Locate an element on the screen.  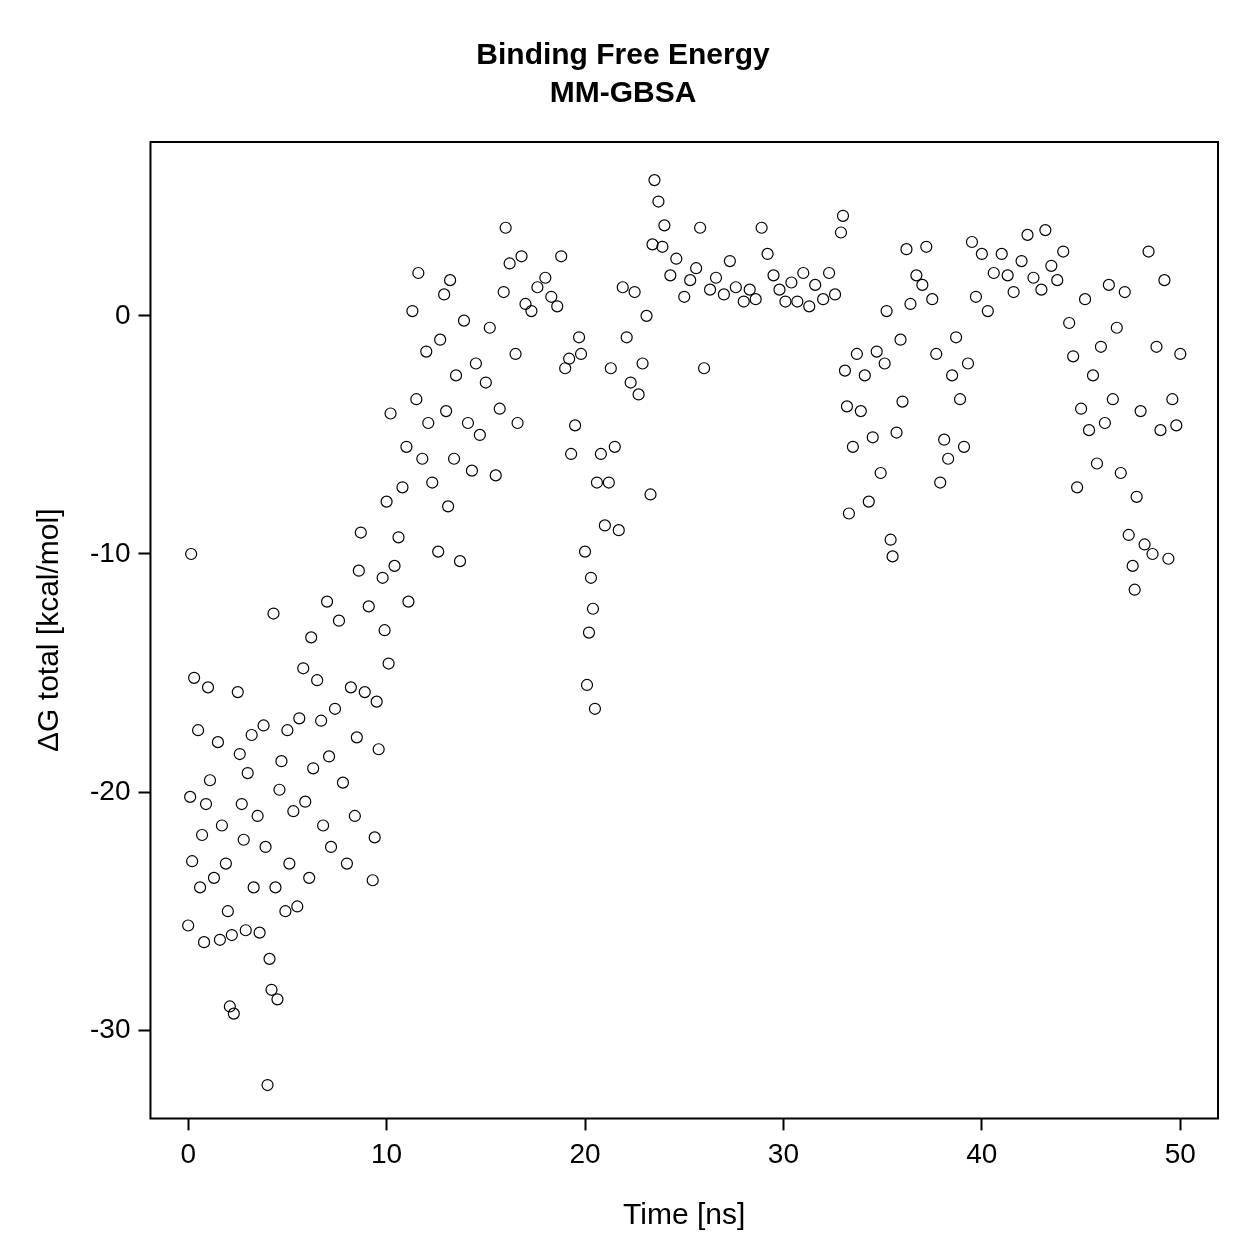
x-tick-label: 40 is located at coordinates (982, 1153).